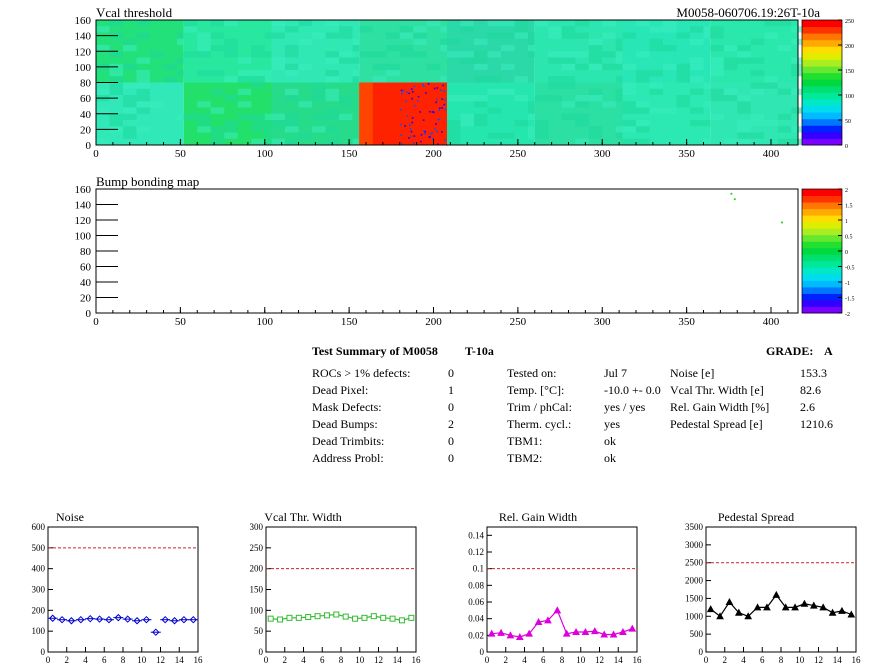 The width and height of the screenshot is (896, 672). Describe the element at coordinates (524, 660) in the screenshot. I see `x-tick-label: 4` at that location.